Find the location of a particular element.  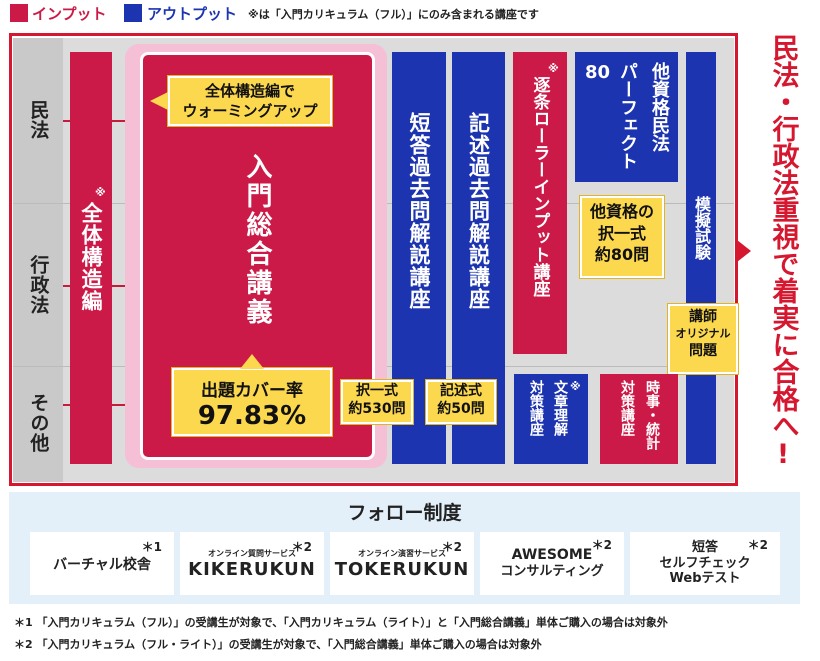

pafekuto-label: 他資格民法 is located at coordinates (659, 107).